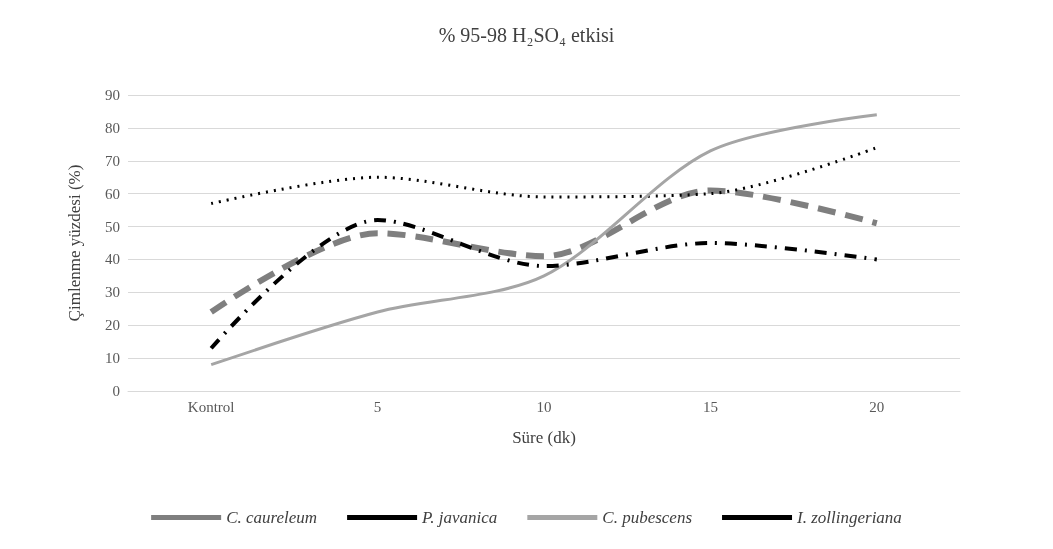 The width and height of the screenshot is (1053, 549). Describe the element at coordinates (544, 406) in the screenshot. I see `x-tick-label: 10` at that location.